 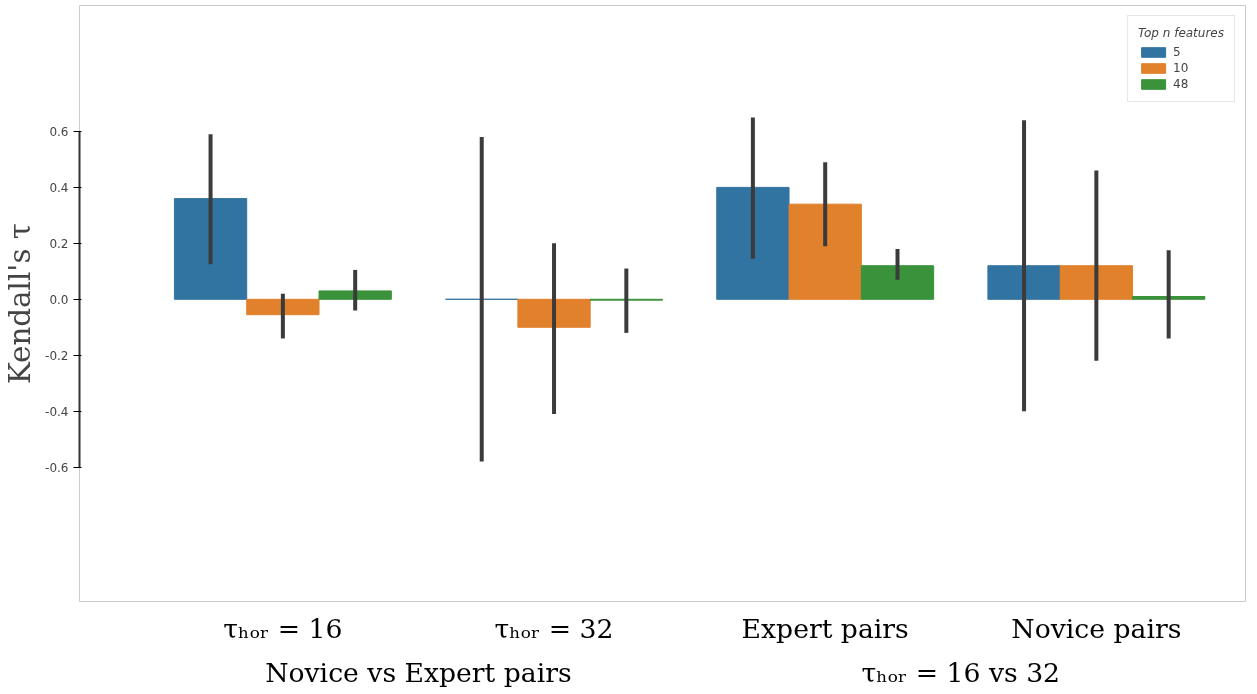 I want to click on y-tick-label: 0.0, so click(x=59, y=299).